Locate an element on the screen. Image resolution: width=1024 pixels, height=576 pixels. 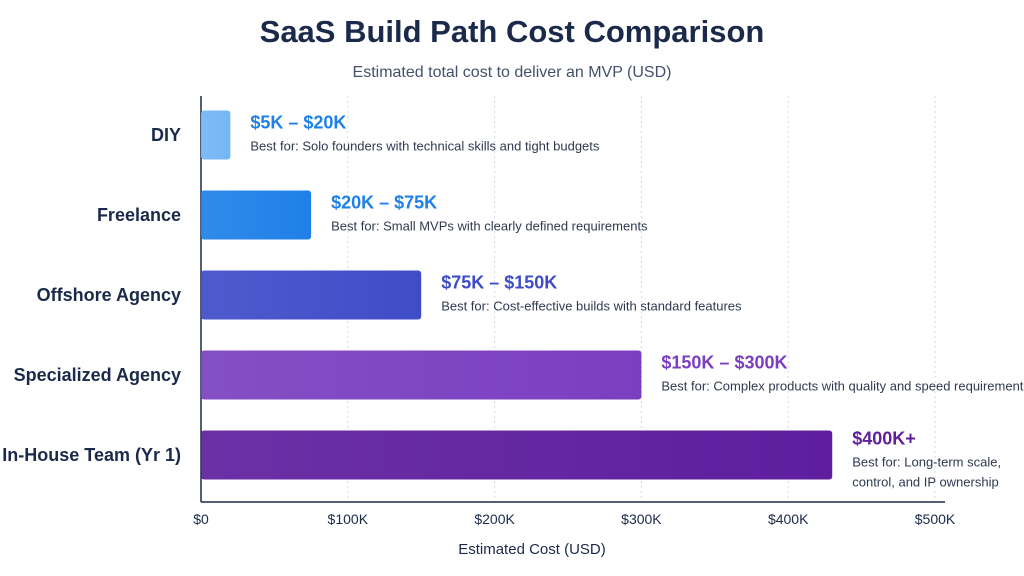
x-tick-label: $400K is located at coordinates (788, 519).